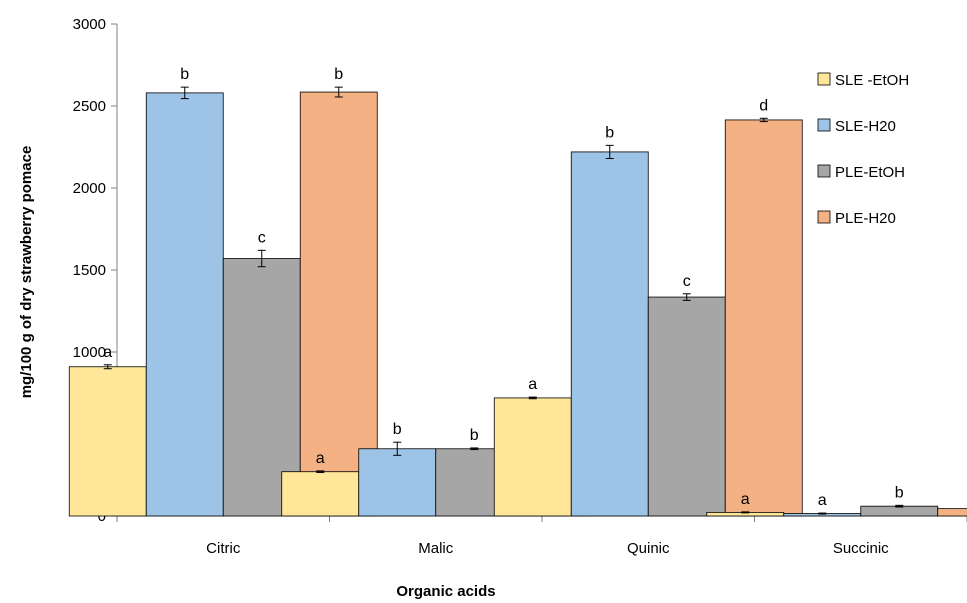 The image size is (967, 603). What do you see at coordinates (648, 548) in the screenshot?
I see `x-tick-label: Quinic` at bounding box center [648, 548].